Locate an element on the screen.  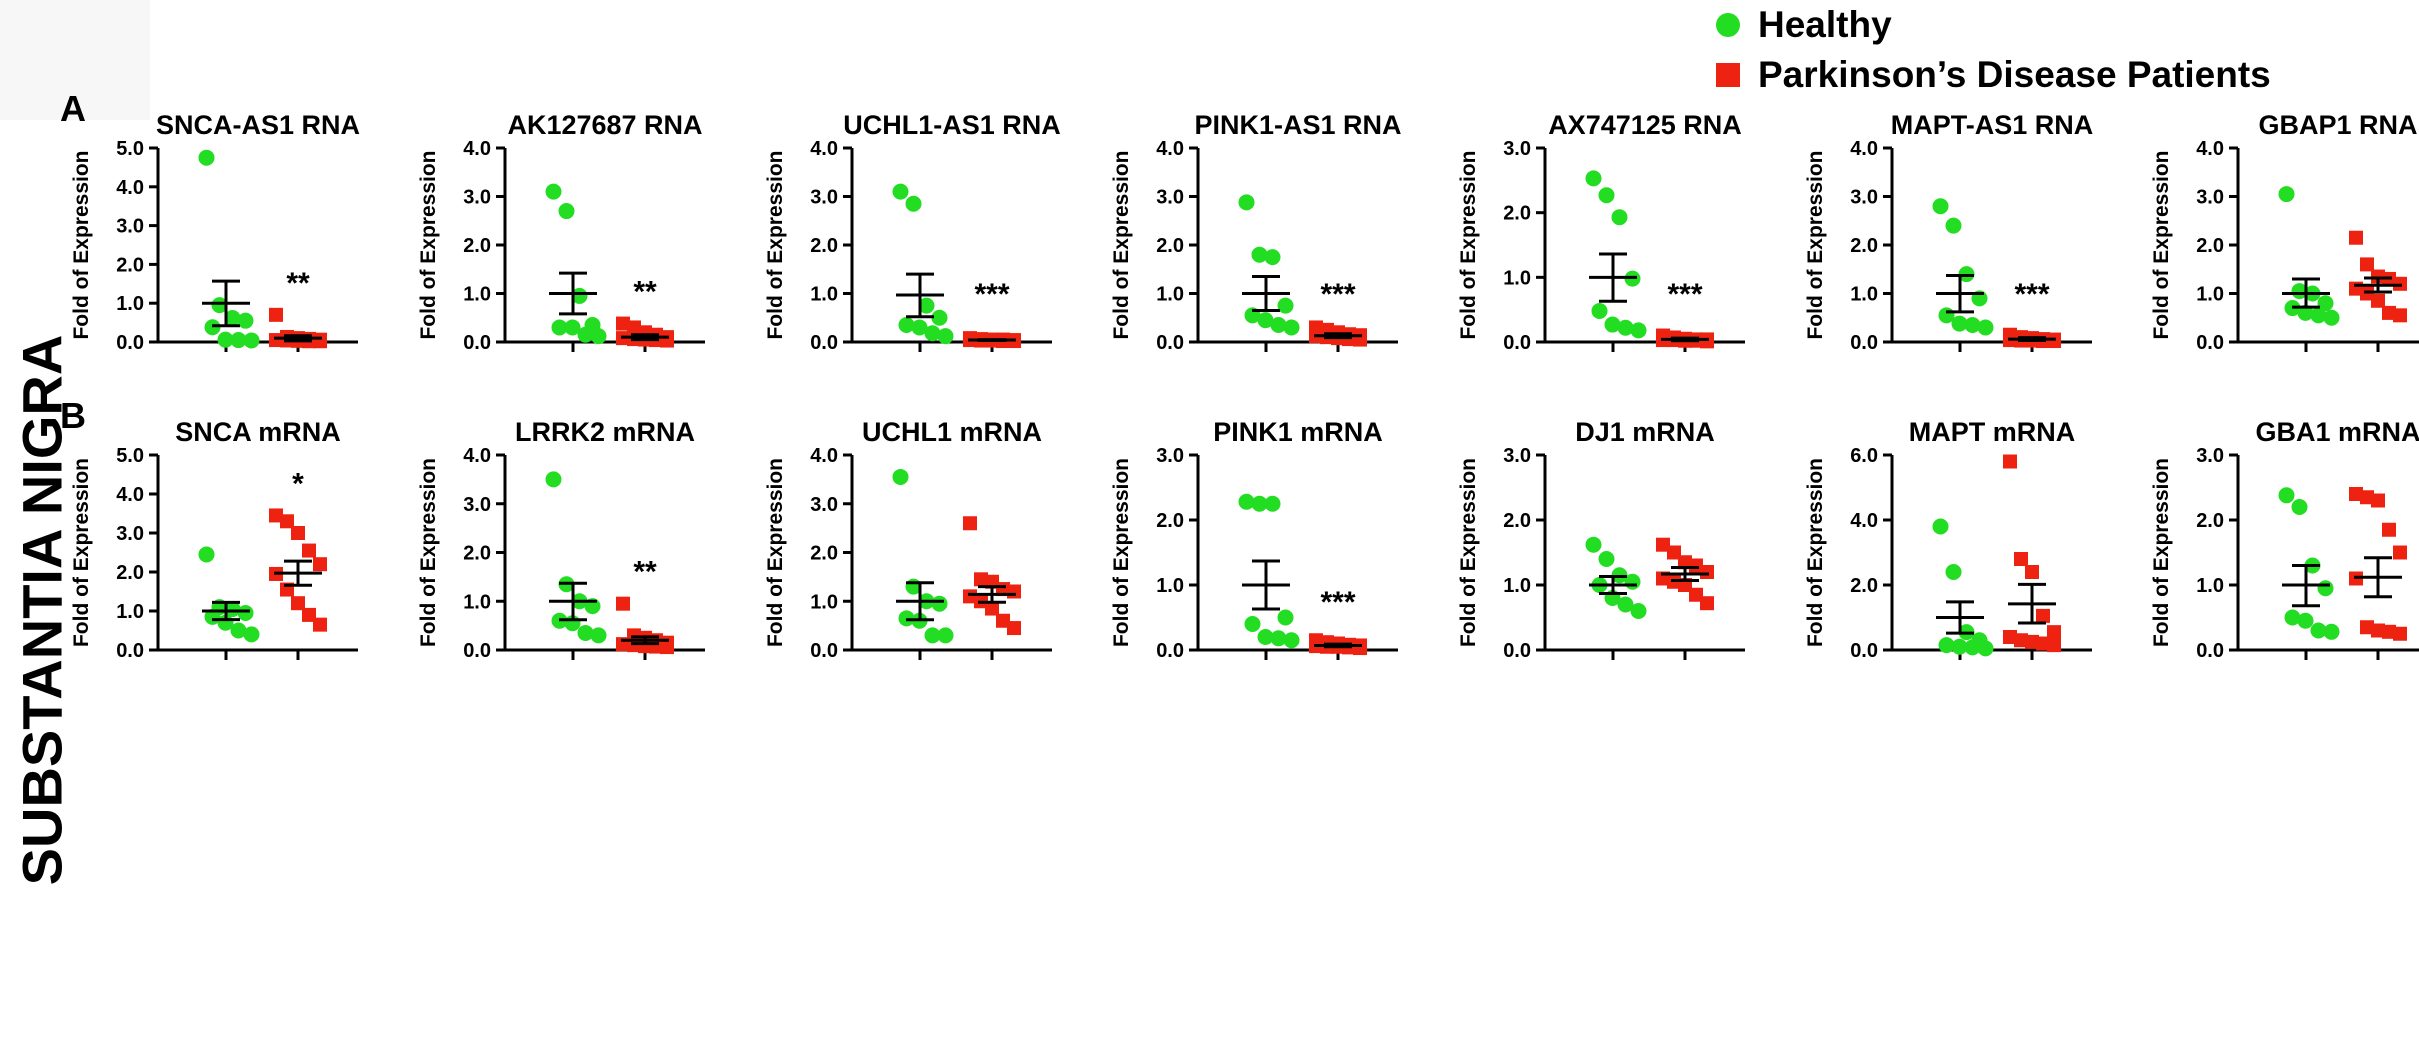
chart-title: UCHL1 mRNA is located at coordinates (952, 432).